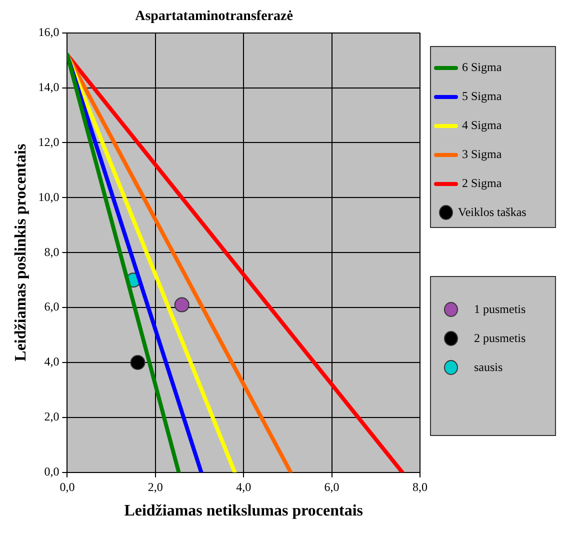  What do you see at coordinates (500, 338) in the screenshot?
I see `legend-label: 2 pusmetis` at bounding box center [500, 338].